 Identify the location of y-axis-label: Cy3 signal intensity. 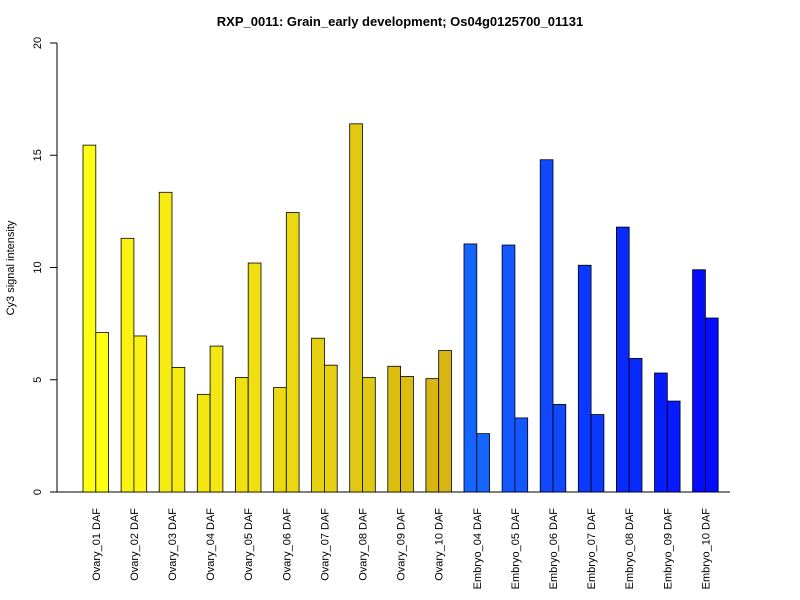
(11, 267).